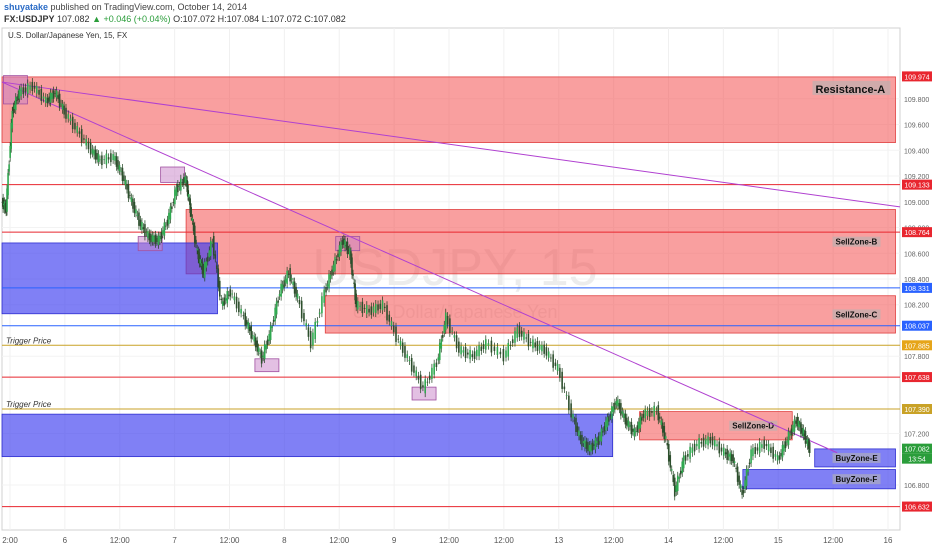 Image resolution: width=932 pixels, height=550 pixels. I want to click on close-value: C:107.082, so click(325, 19).